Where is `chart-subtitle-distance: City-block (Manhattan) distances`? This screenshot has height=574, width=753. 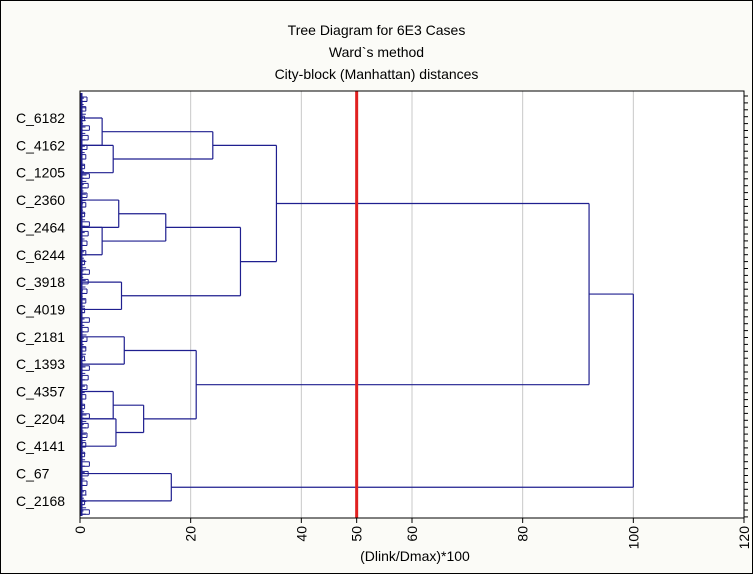 chart-subtitle-distance: City-block (Manhattan) distances is located at coordinates (376, 74).